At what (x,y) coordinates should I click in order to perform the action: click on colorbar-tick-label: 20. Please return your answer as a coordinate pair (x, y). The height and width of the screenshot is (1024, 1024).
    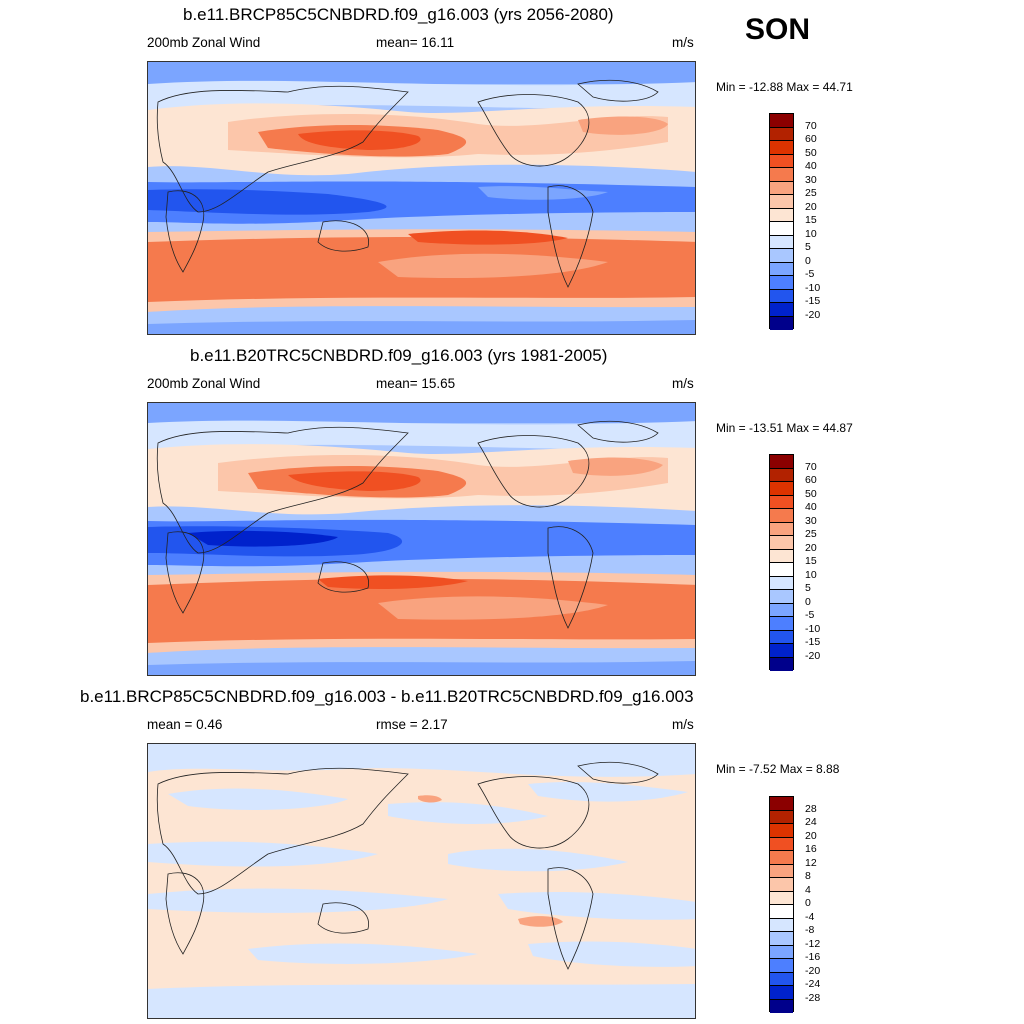
    Looking at the image, I should click on (811, 206).